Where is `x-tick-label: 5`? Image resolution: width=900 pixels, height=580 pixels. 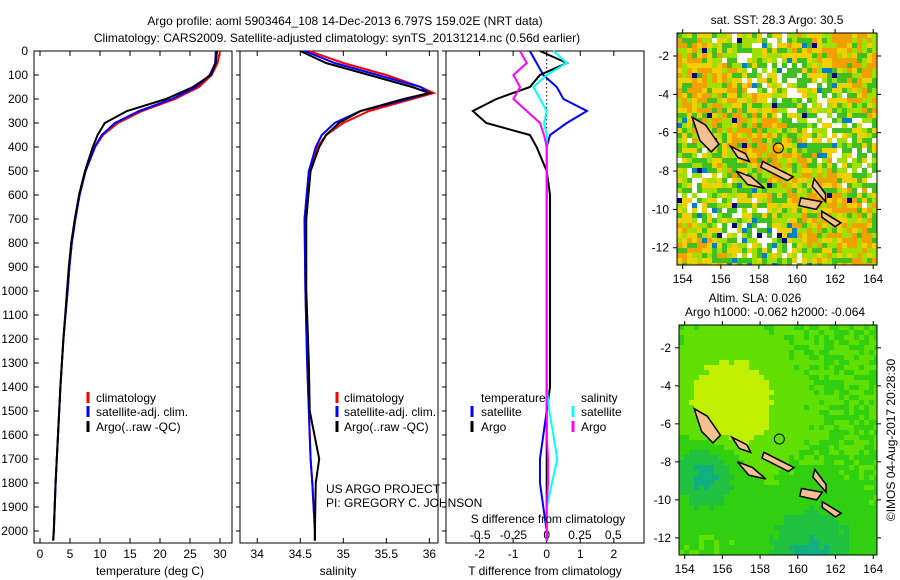 x-tick-label: 5 is located at coordinates (70, 554).